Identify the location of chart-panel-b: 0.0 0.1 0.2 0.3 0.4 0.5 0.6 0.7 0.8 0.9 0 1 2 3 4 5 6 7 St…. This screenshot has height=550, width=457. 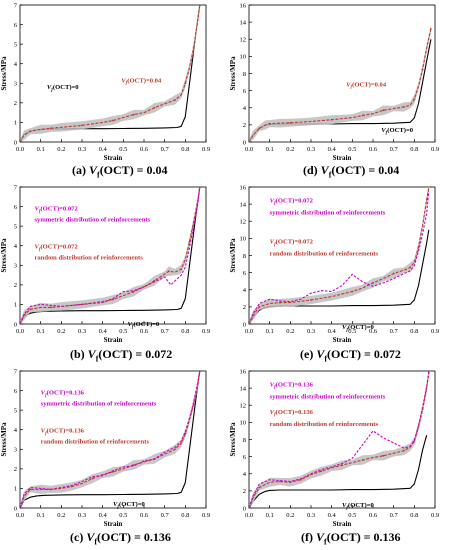
(114, 263).